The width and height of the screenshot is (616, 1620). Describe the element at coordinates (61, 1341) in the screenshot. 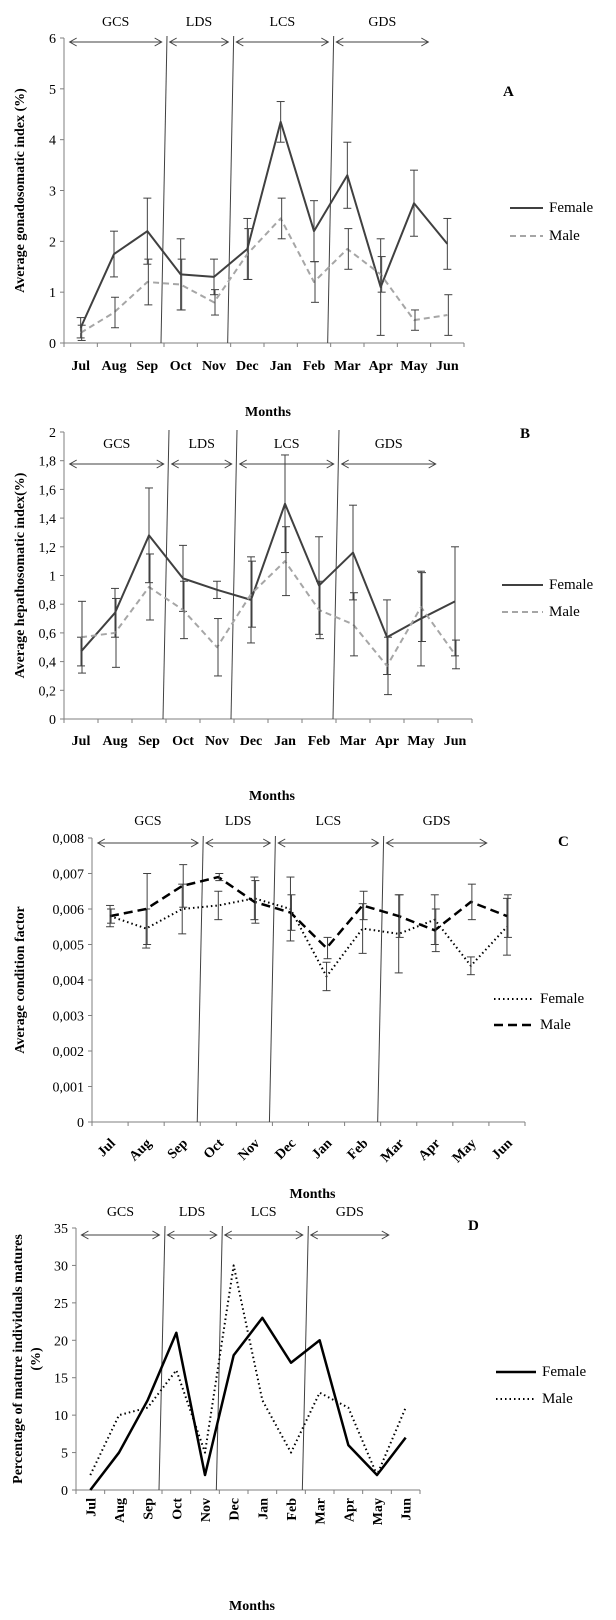

I see `y-tick-label: 20` at that location.